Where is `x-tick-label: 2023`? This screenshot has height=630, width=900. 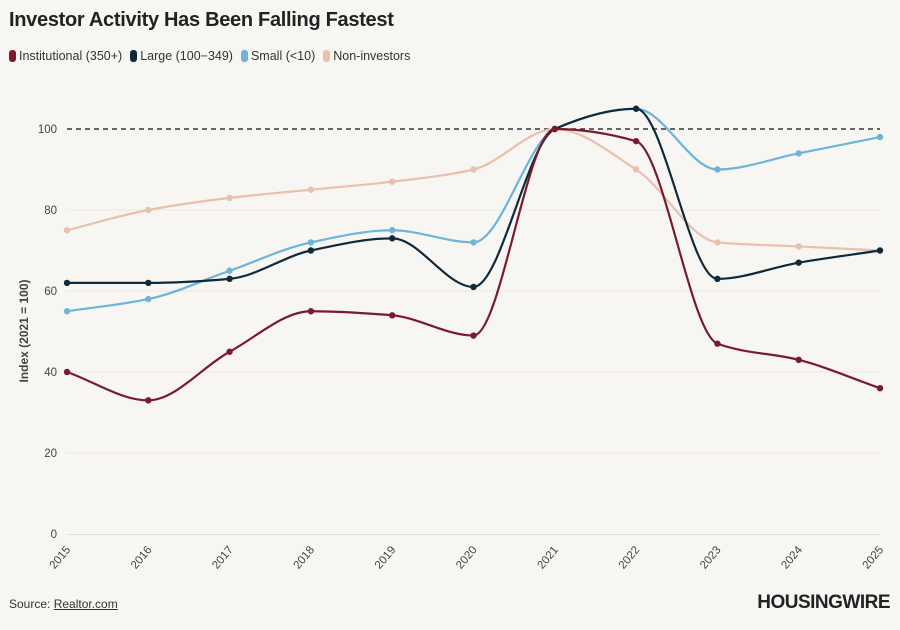 x-tick-label: 2023 is located at coordinates (711, 557).